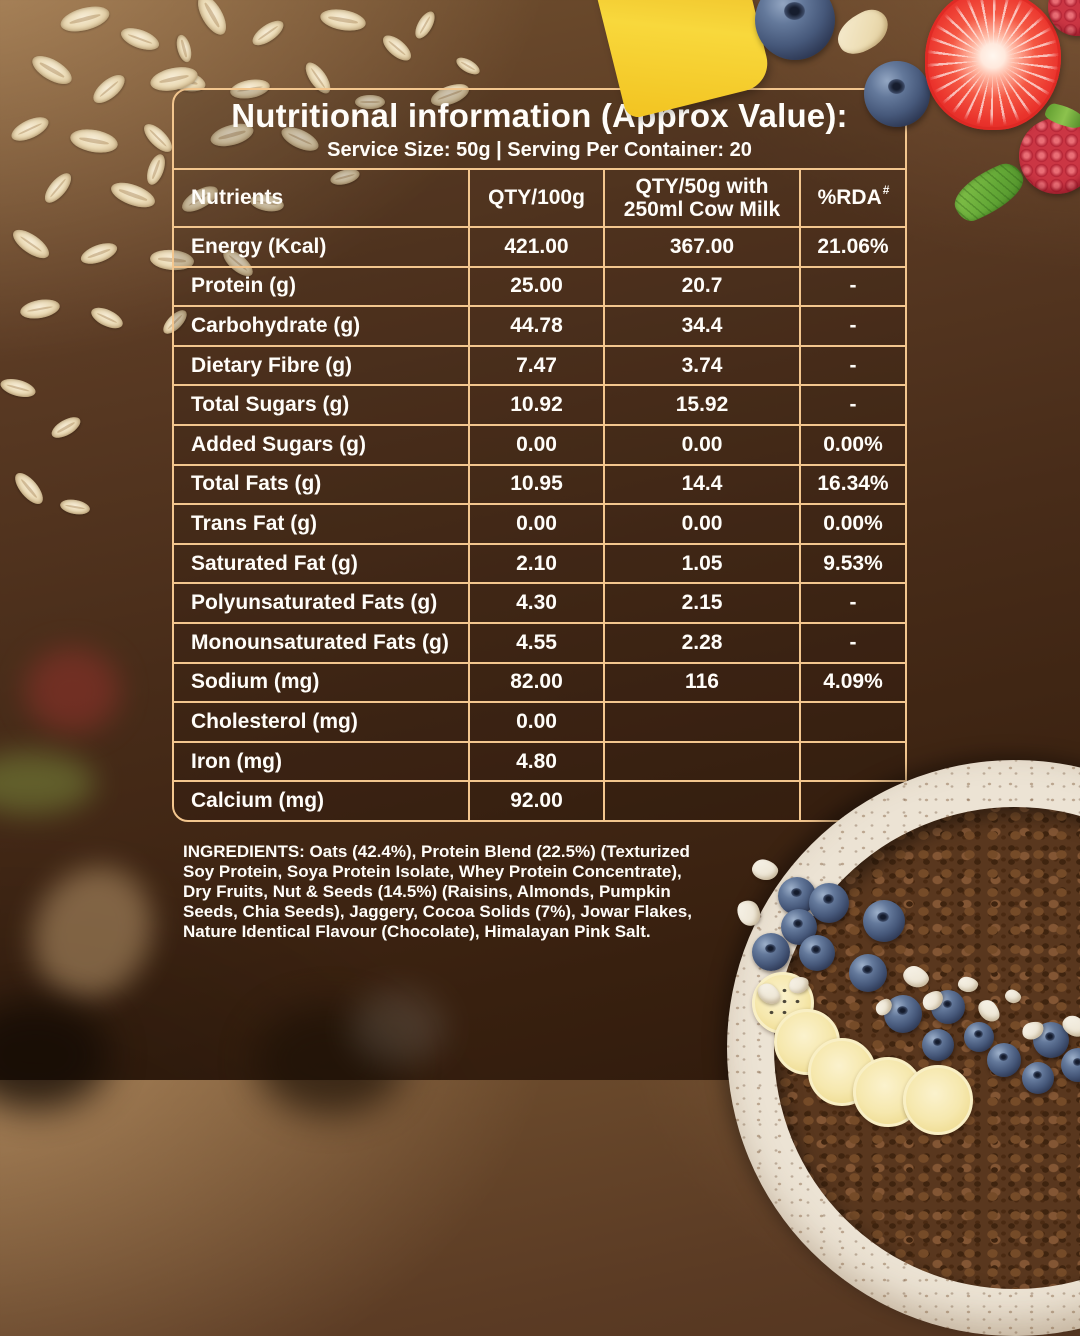 The height and width of the screenshot is (1336, 1080). What do you see at coordinates (1049, 156) in the screenshot?
I see `raspberry-image` at bounding box center [1049, 156].